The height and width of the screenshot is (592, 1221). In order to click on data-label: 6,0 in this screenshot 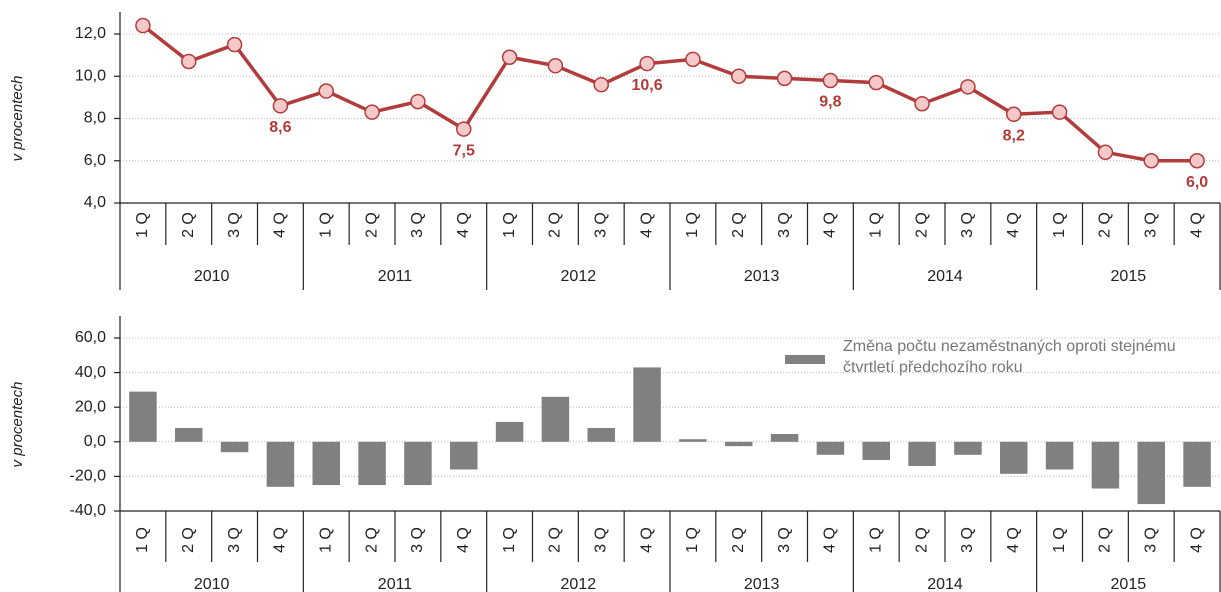, I will do `click(1197, 182)`.